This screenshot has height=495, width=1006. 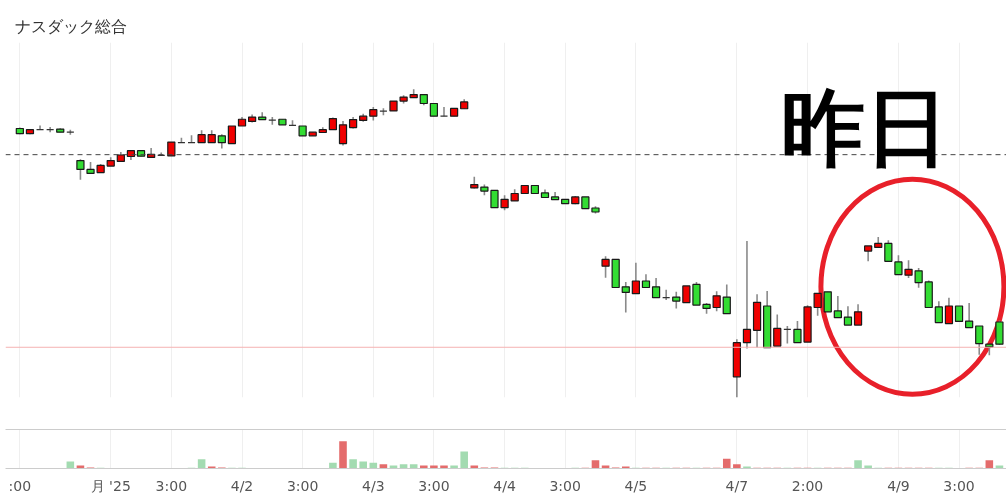 What do you see at coordinates (865, 127) in the screenshot?
I see `annotation: 昨日` at bounding box center [865, 127].